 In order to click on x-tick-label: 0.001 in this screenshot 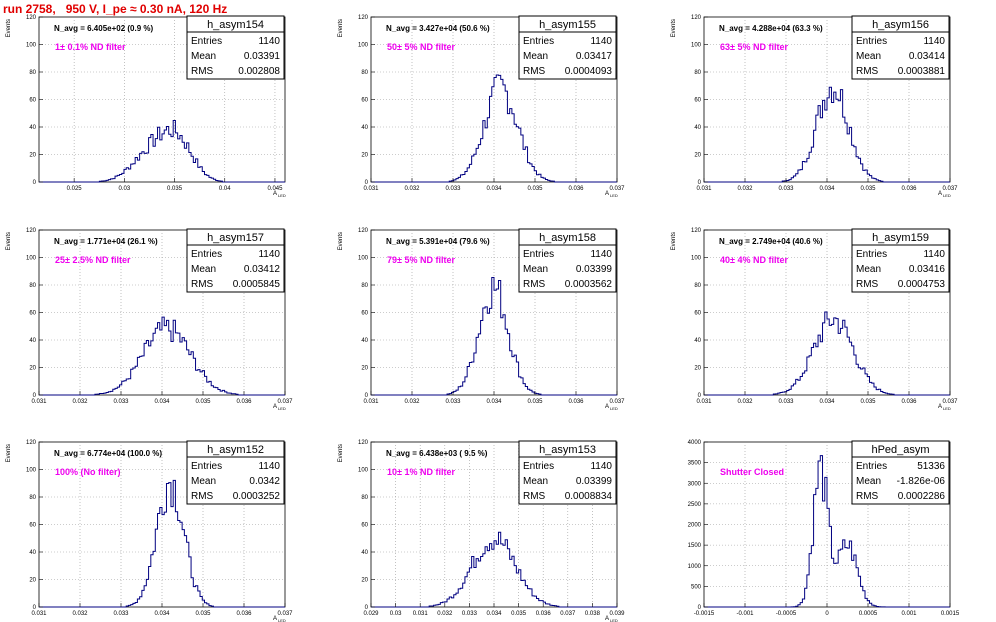, I will do `click(909, 614)`.